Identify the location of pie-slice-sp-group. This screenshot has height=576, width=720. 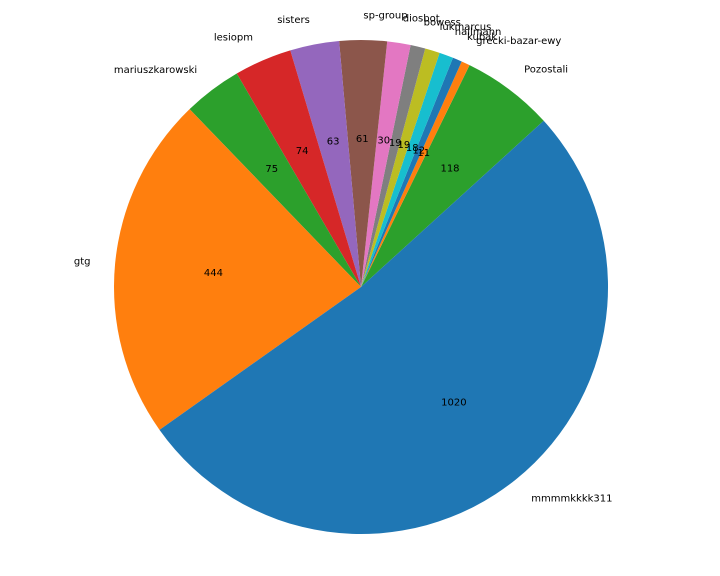
(363, 163).